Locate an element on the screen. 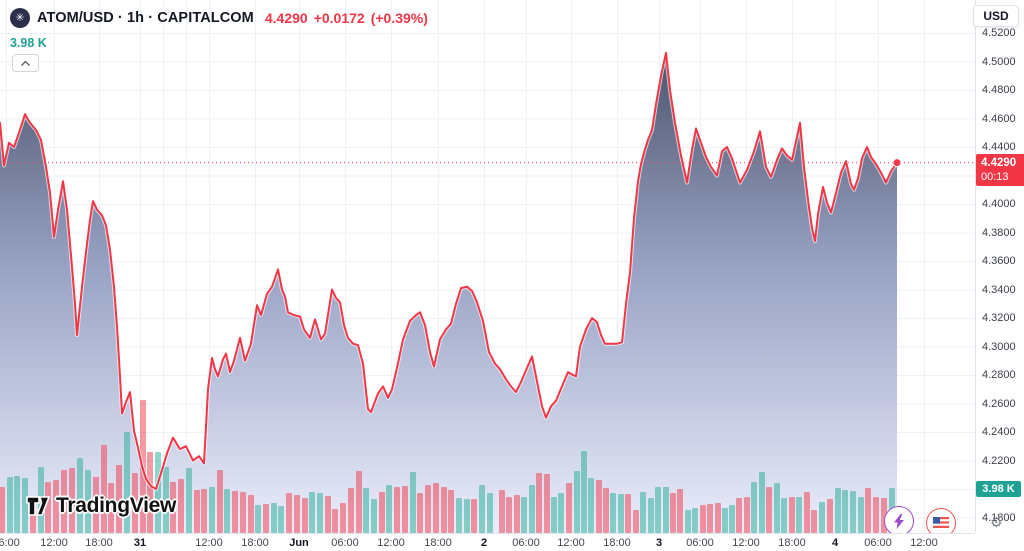  price-tick: 4.2800 is located at coordinates (999, 375).